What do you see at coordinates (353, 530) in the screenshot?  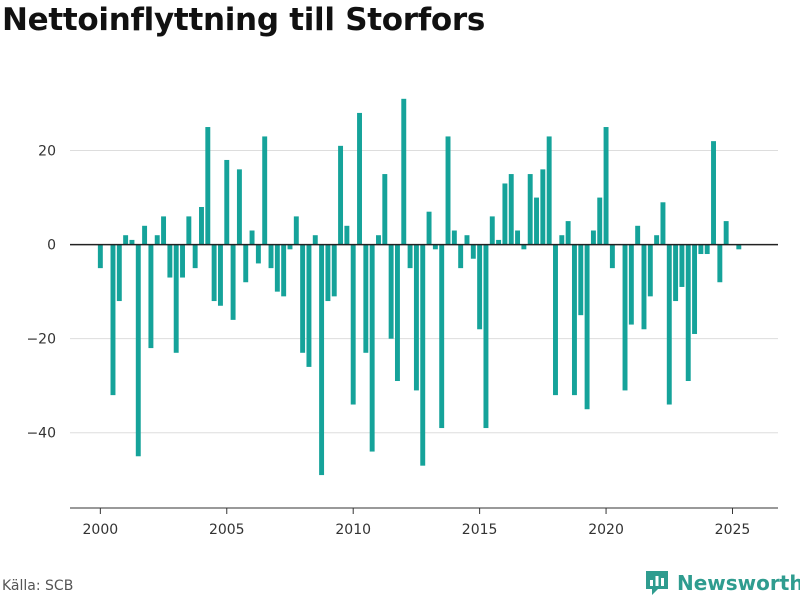 I see `x-tick-label: 2010` at bounding box center [353, 530].